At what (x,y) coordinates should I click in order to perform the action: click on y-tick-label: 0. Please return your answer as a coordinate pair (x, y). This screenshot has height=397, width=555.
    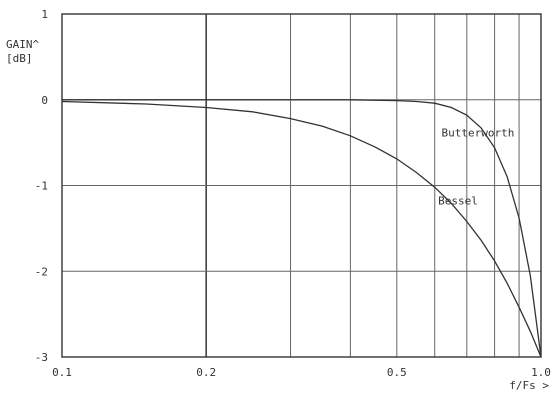
    Looking at the image, I should click on (44, 100).